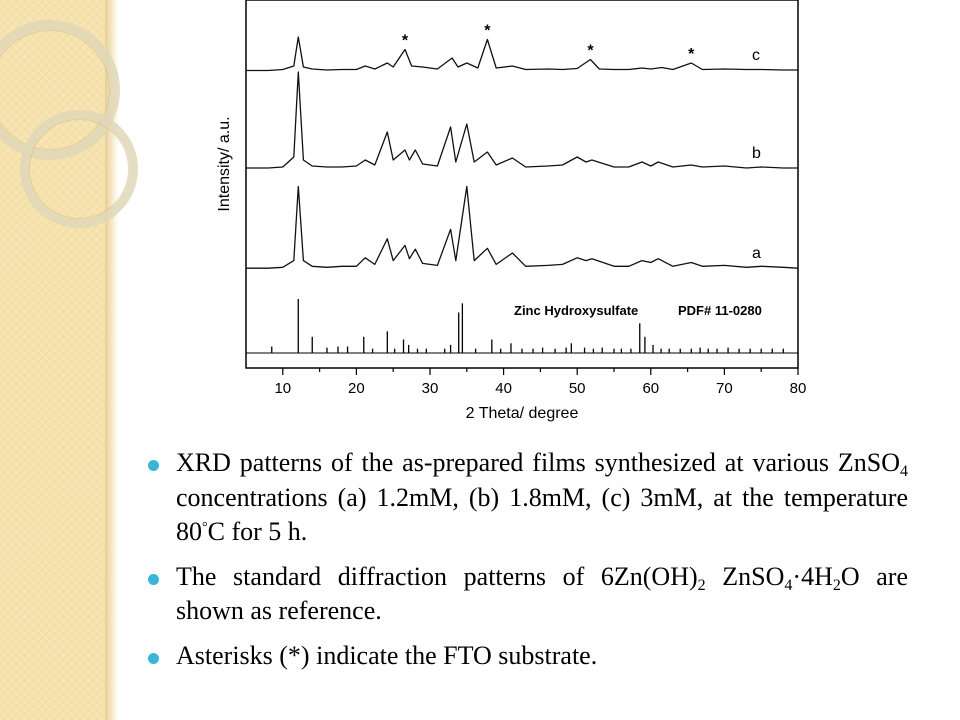  I want to click on decorative-ring, so click(79, 169).